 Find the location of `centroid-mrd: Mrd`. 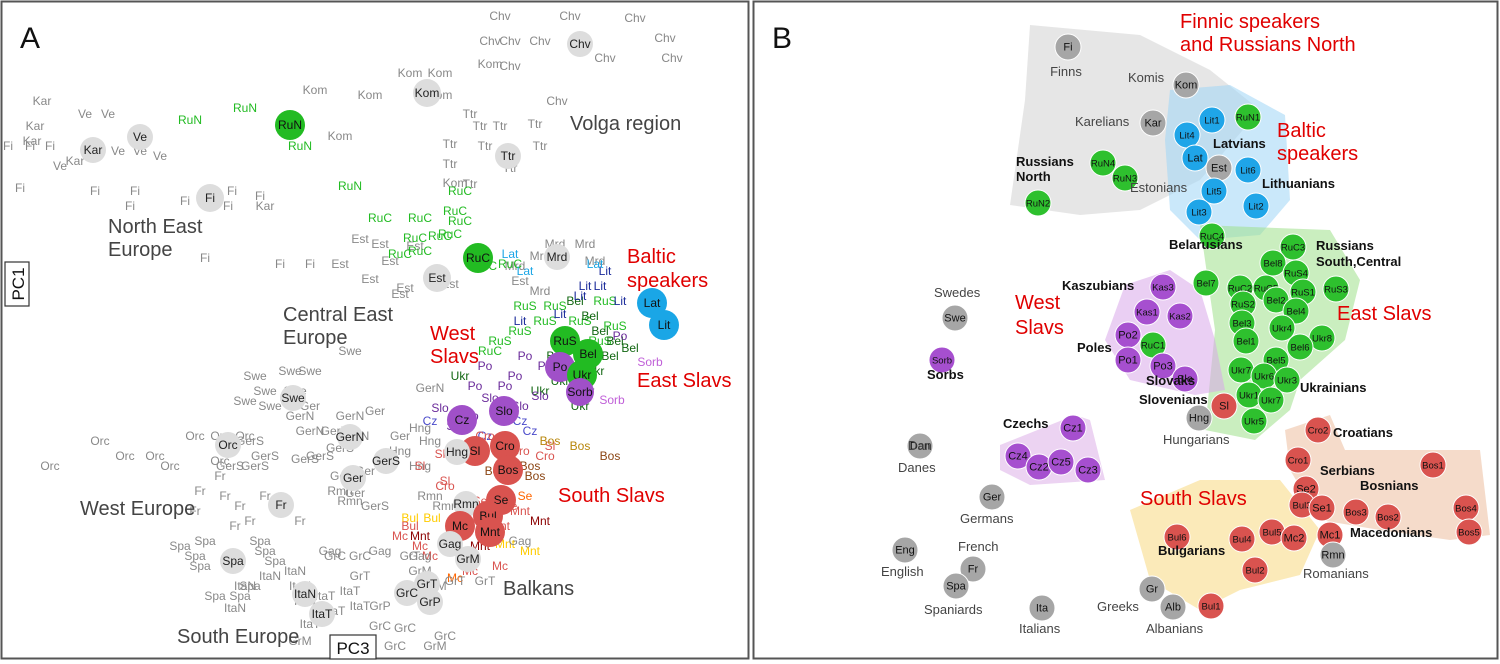

centroid-mrd: Mrd is located at coordinates (557, 257).